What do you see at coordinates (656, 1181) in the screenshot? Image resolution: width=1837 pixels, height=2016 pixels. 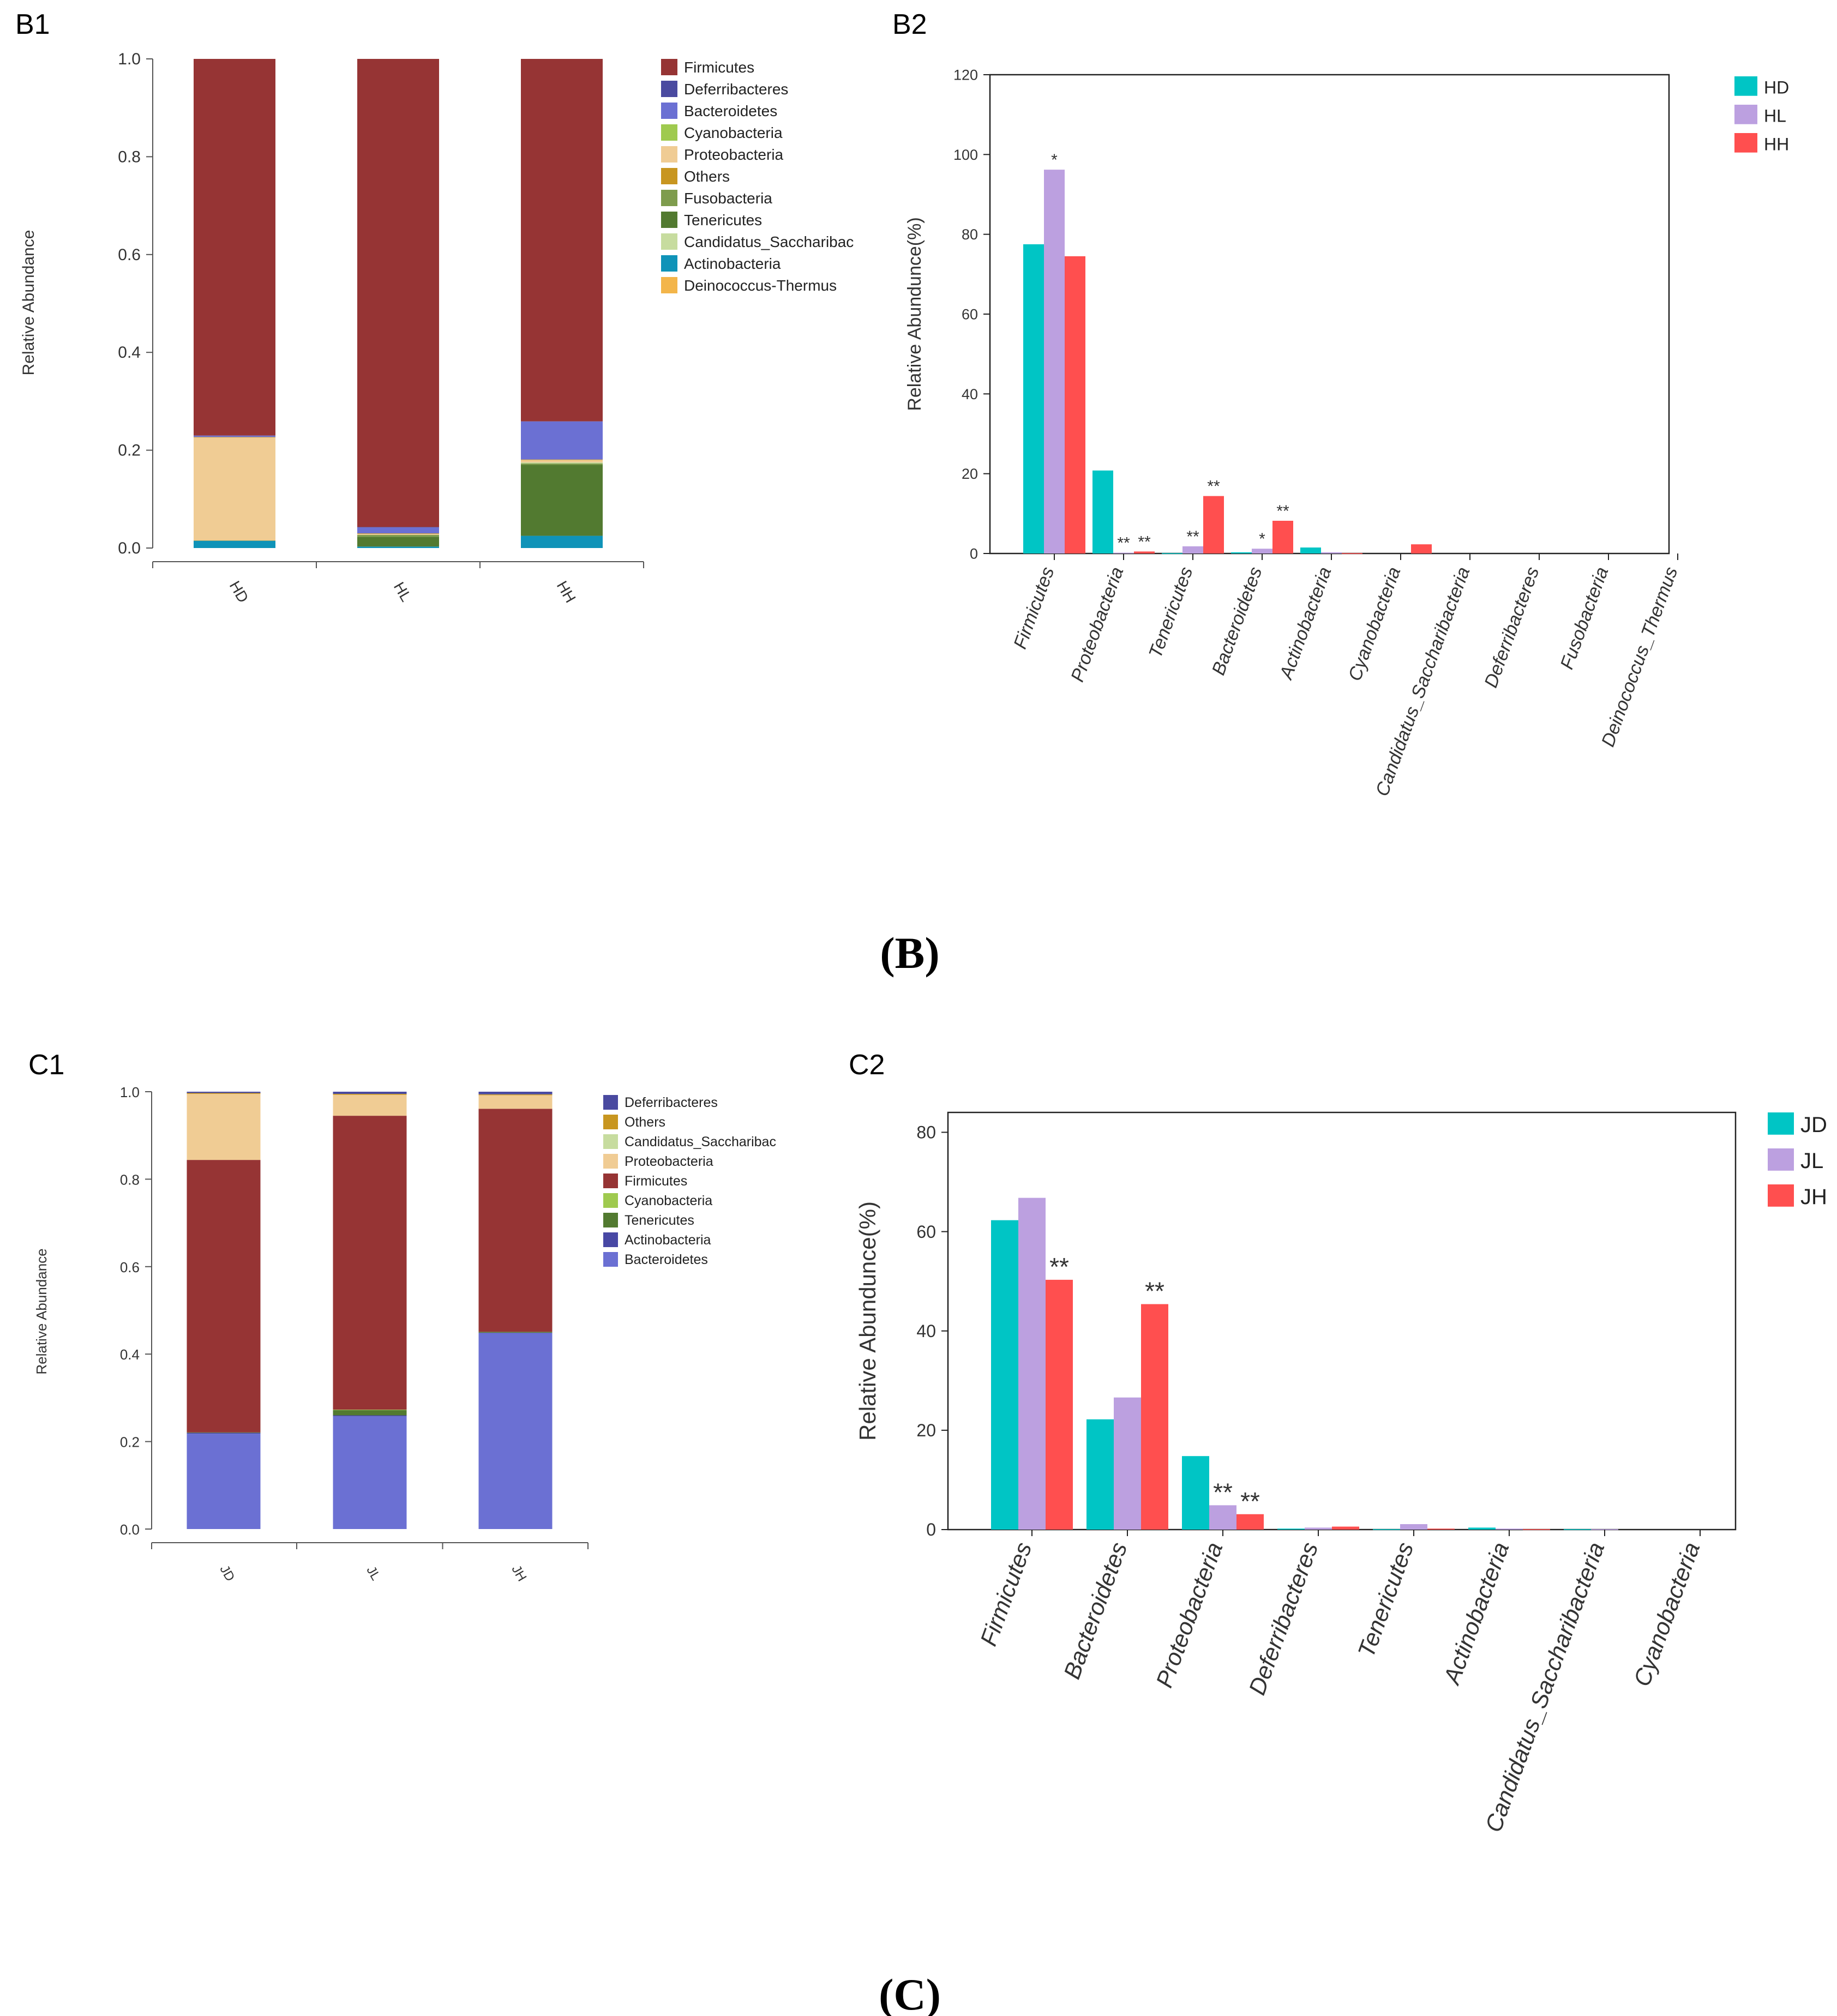 I see `legend-label-firmicutes: Firmicutes` at bounding box center [656, 1181].